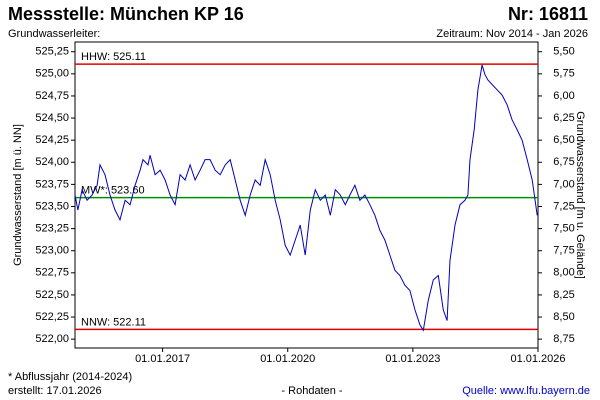 The height and width of the screenshot is (400, 600). Describe the element at coordinates (537, 359) in the screenshot. I see `x-tick-label: 01.01.2026` at that location.